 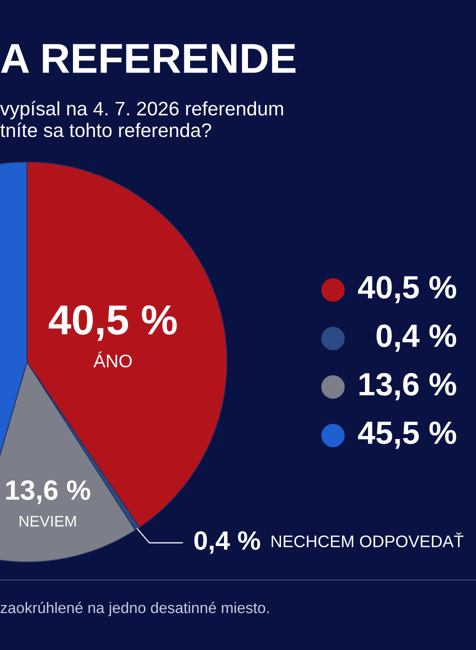 What do you see at coordinates (227, 542) in the screenshot?
I see `data-label: 0,4 %` at bounding box center [227, 542].